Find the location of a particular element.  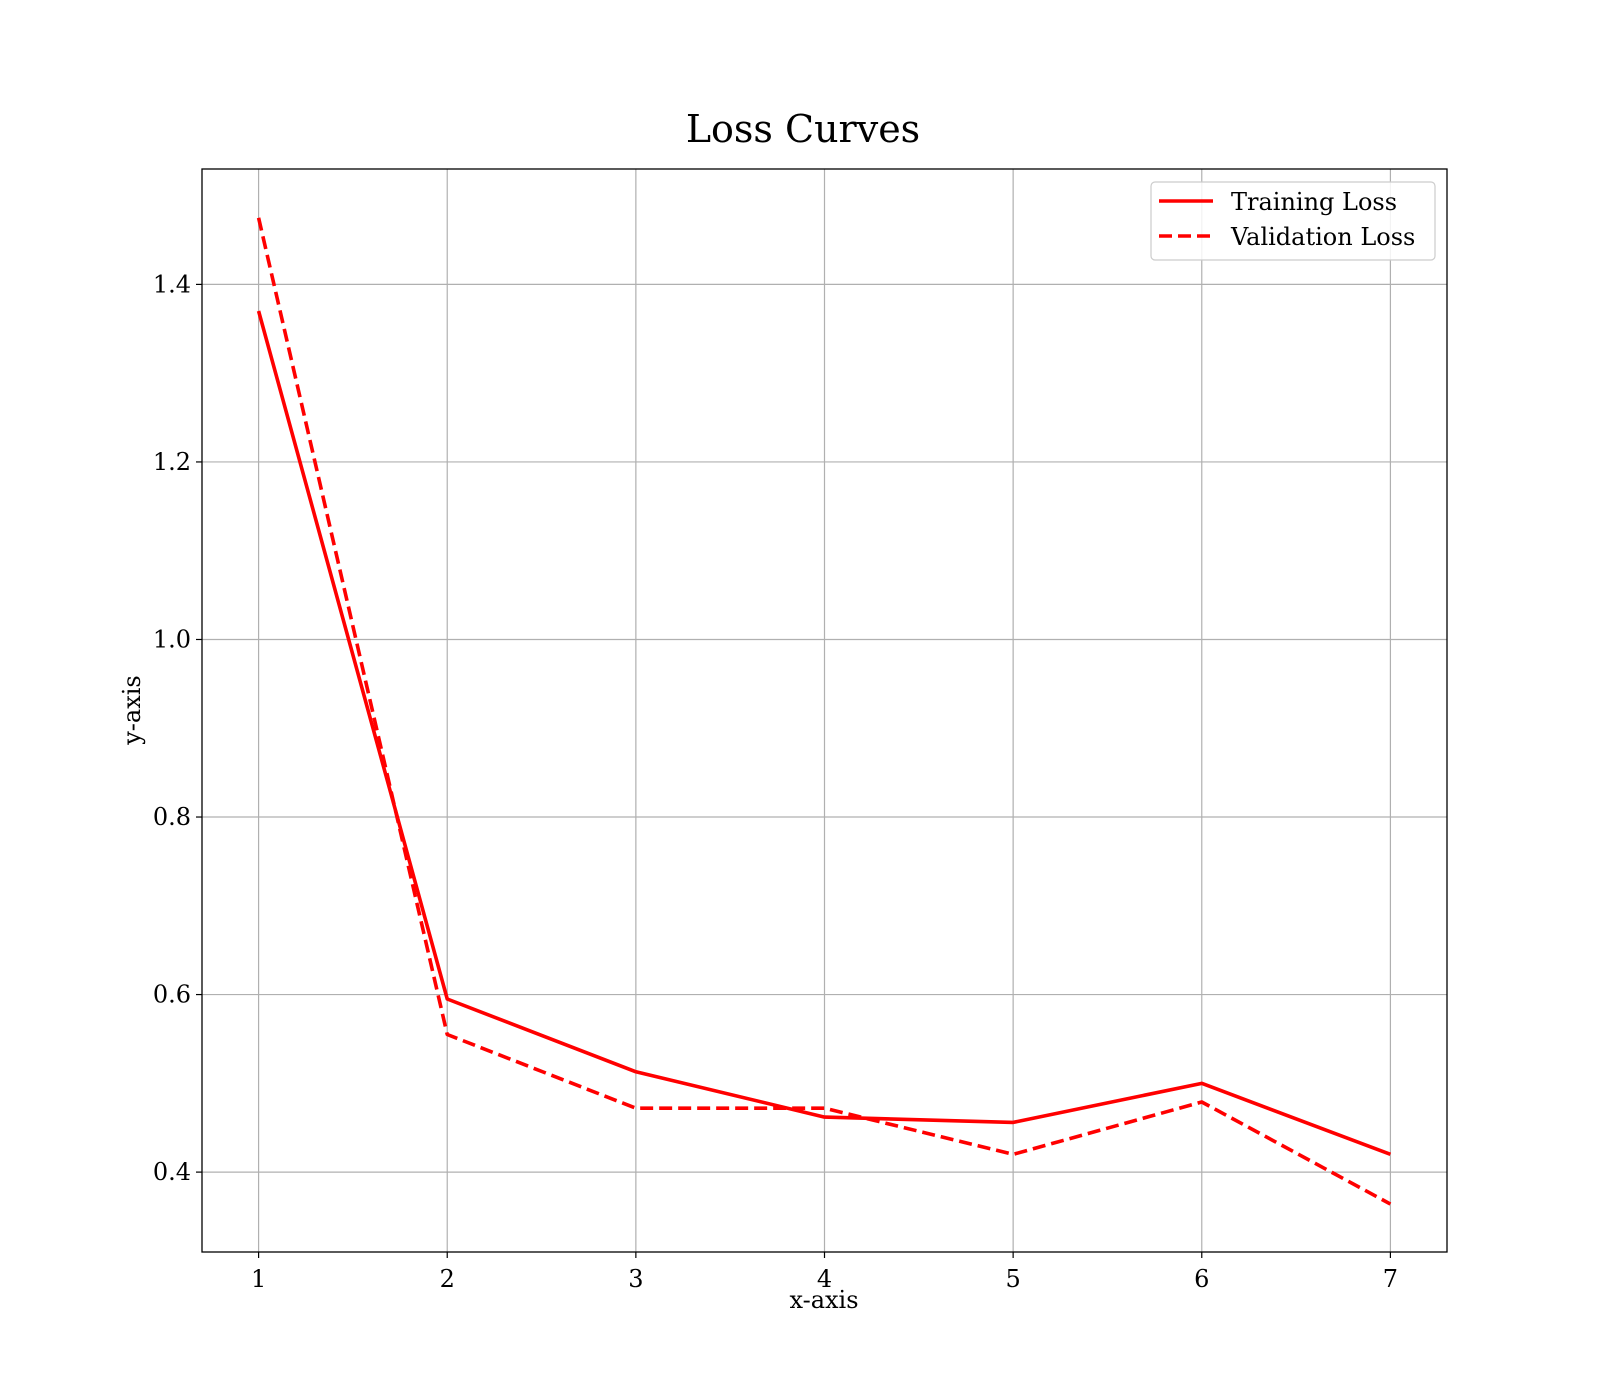

x-tick-label: 1 is located at coordinates (258, 1279).